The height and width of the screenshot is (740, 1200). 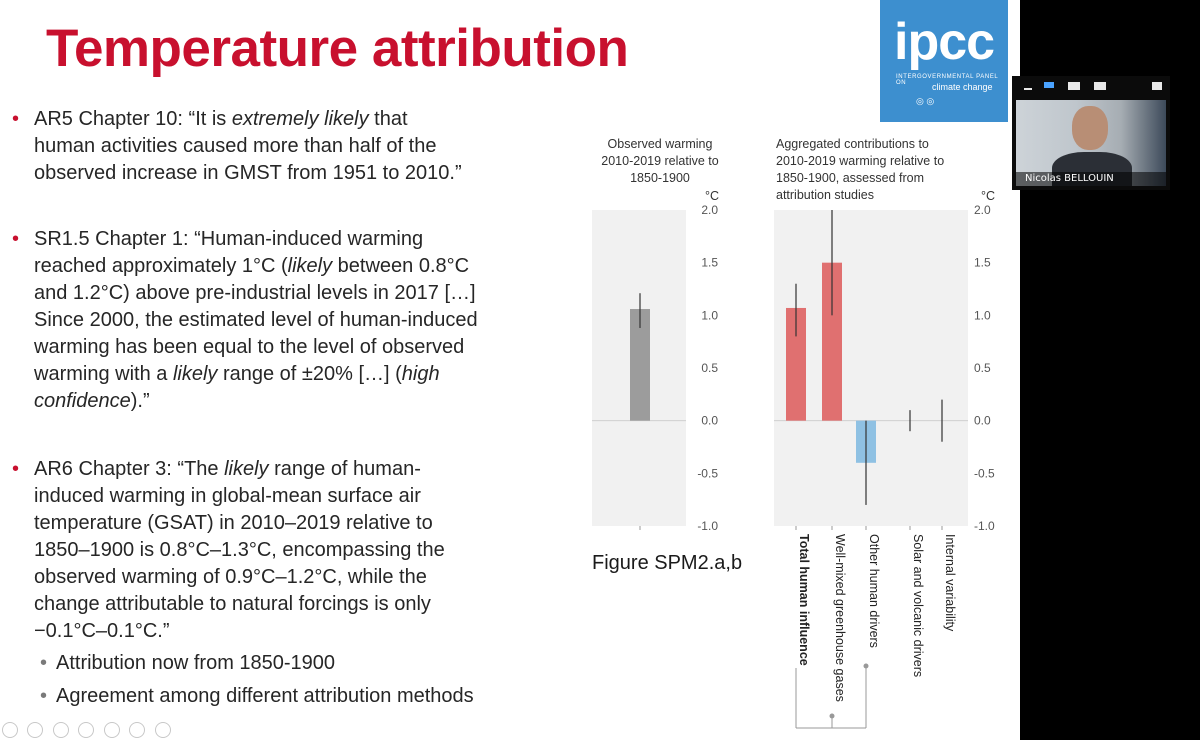 I want to click on panel-a-title-line: 2010-2019 relative to, so click(x=659, y=161).